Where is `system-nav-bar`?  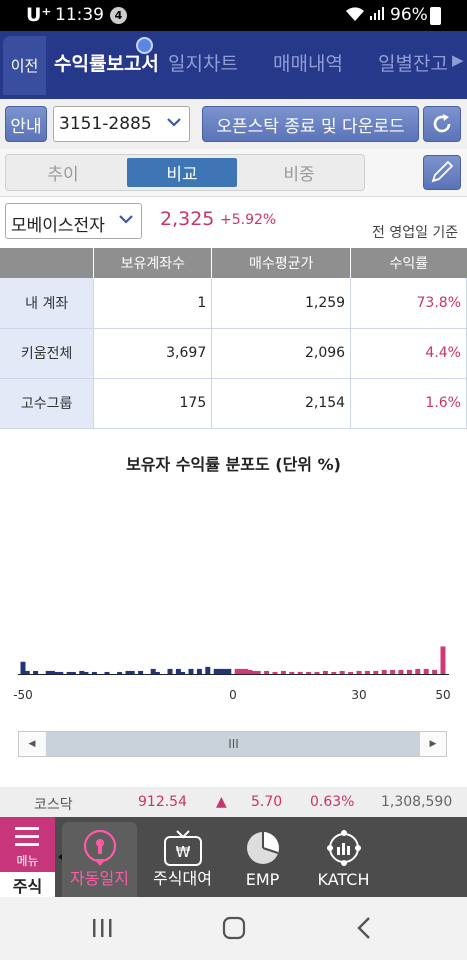 system-nav-bar is located at coordinates (233, 928).